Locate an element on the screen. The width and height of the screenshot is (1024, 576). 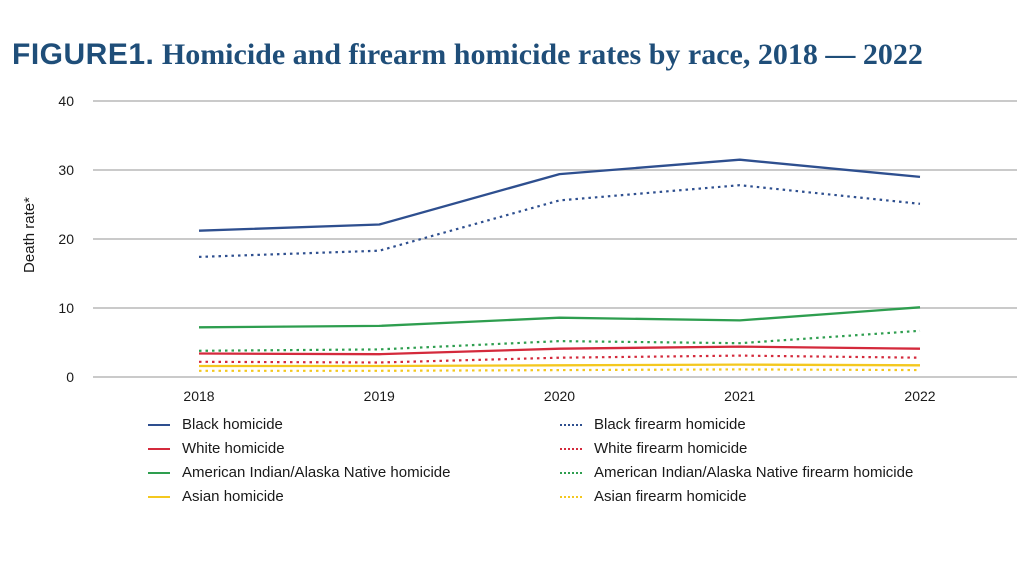
y-tick-label: 30 is located at coordinates (66, 170).